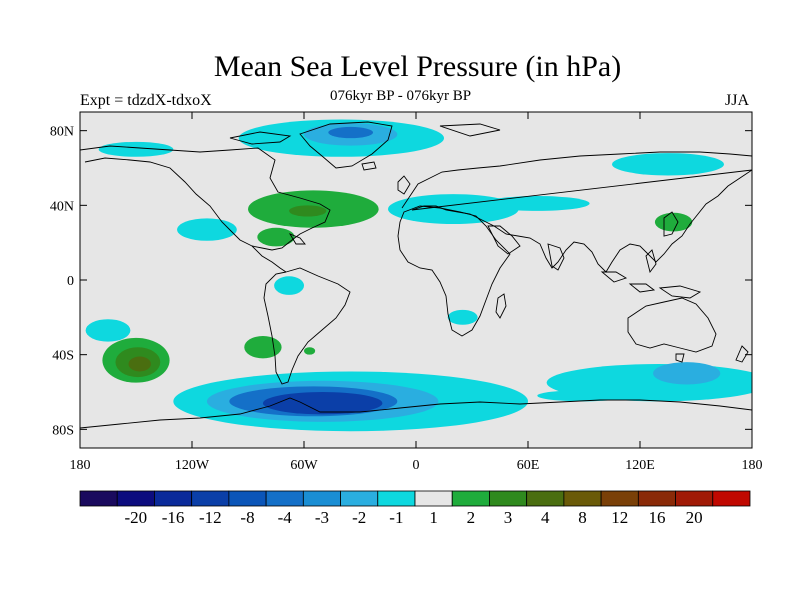  I want to click on lon-tick-label: 120W, so click(192, 465).